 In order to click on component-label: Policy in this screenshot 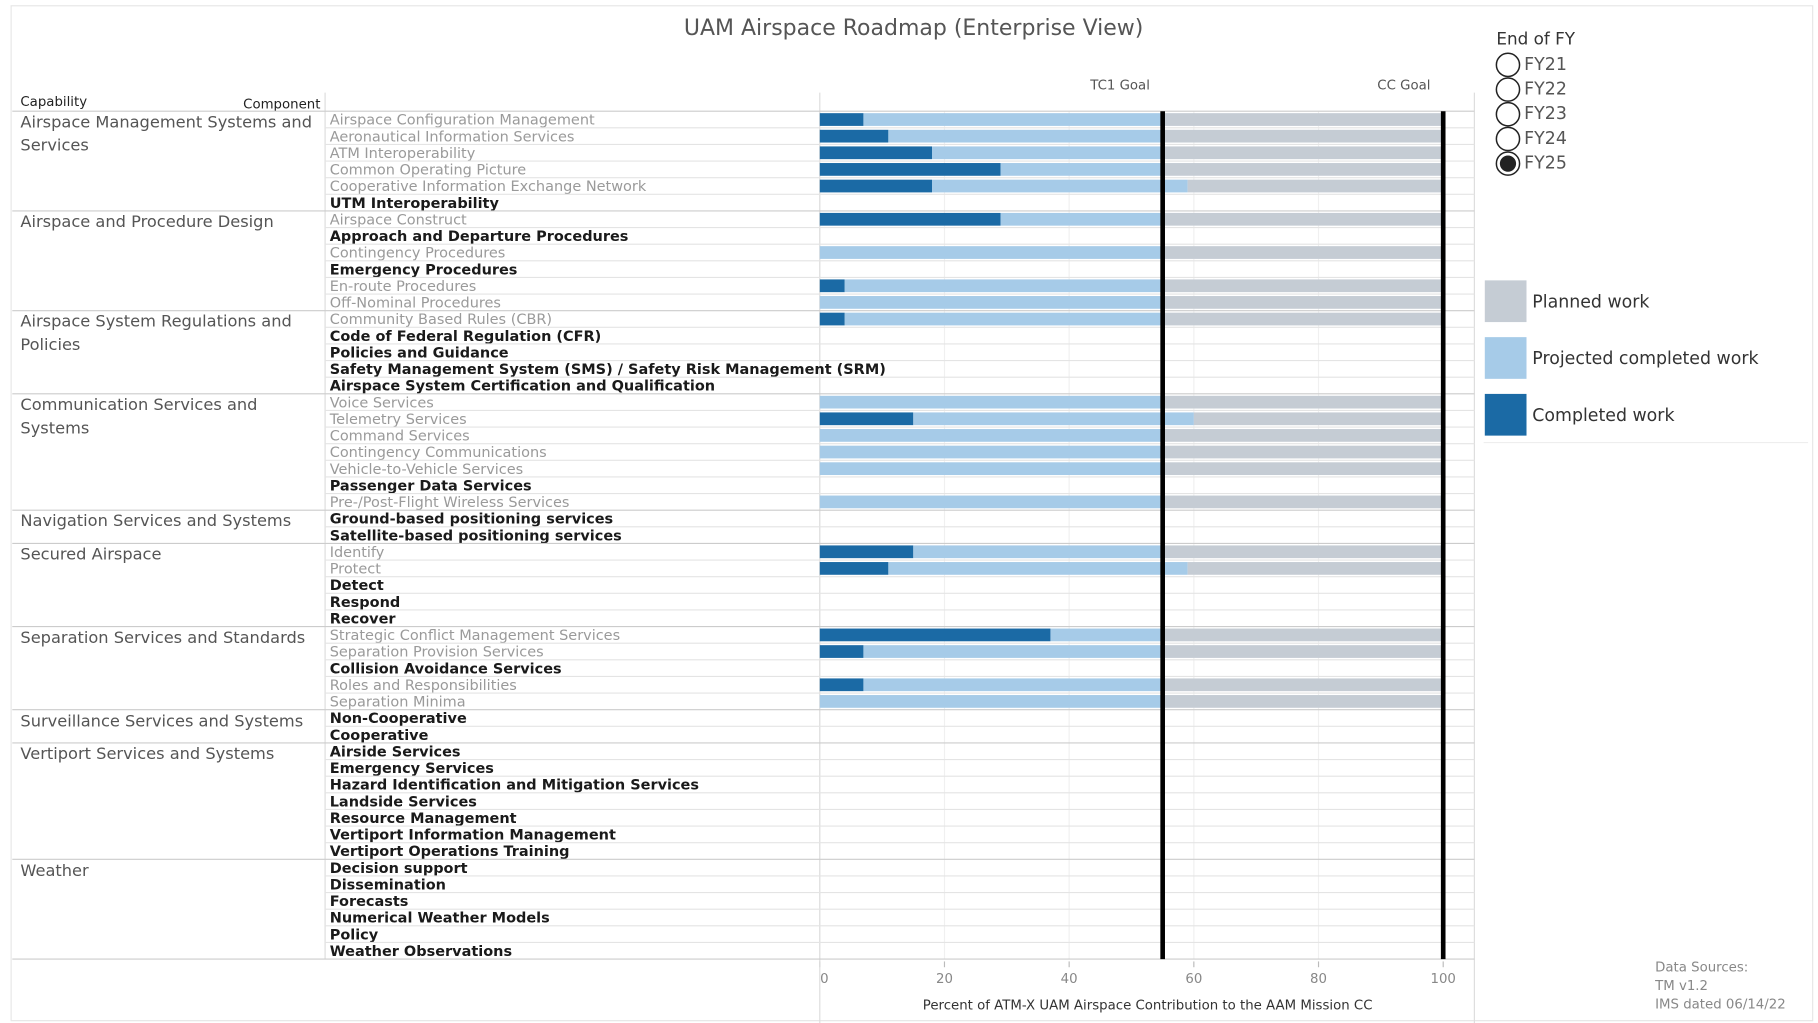, I will do `click(354, 935)`.